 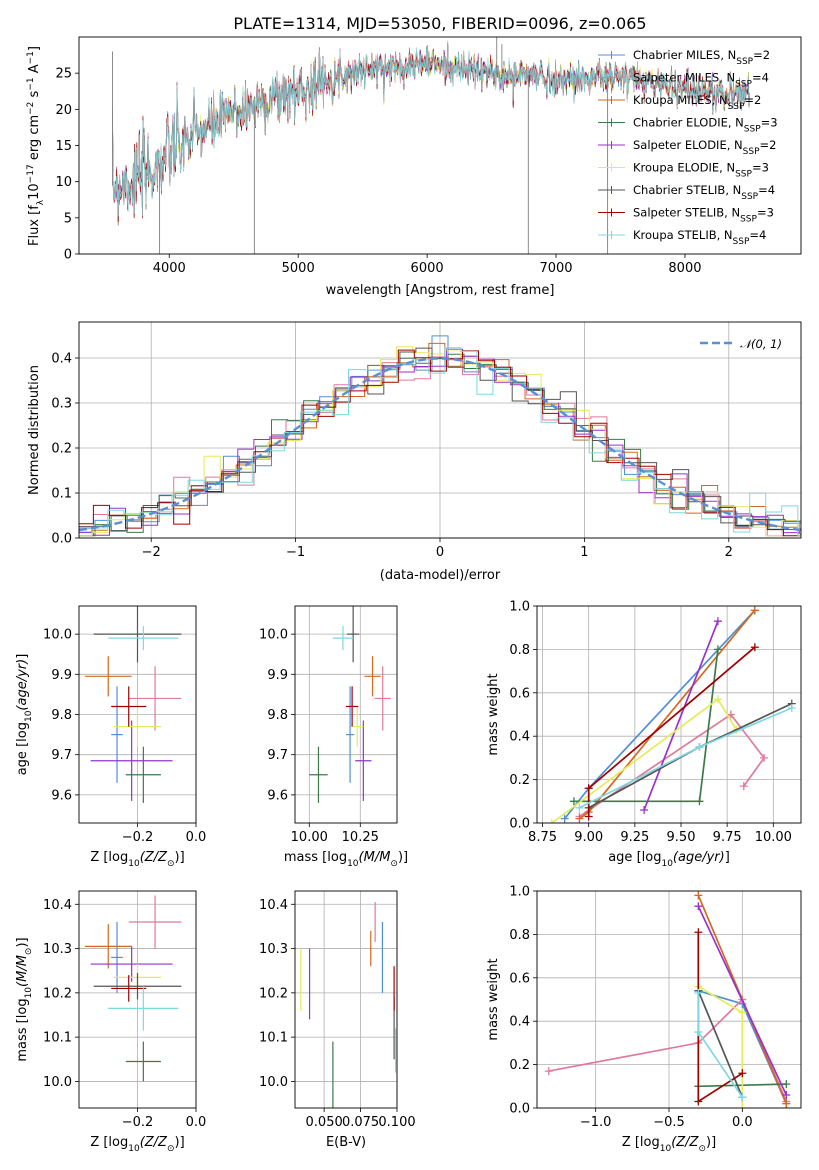 What do you see at coordinates (68, 218) in the screenshot?
I see `y-tick-label: 5` at bounding box center [68, 218].